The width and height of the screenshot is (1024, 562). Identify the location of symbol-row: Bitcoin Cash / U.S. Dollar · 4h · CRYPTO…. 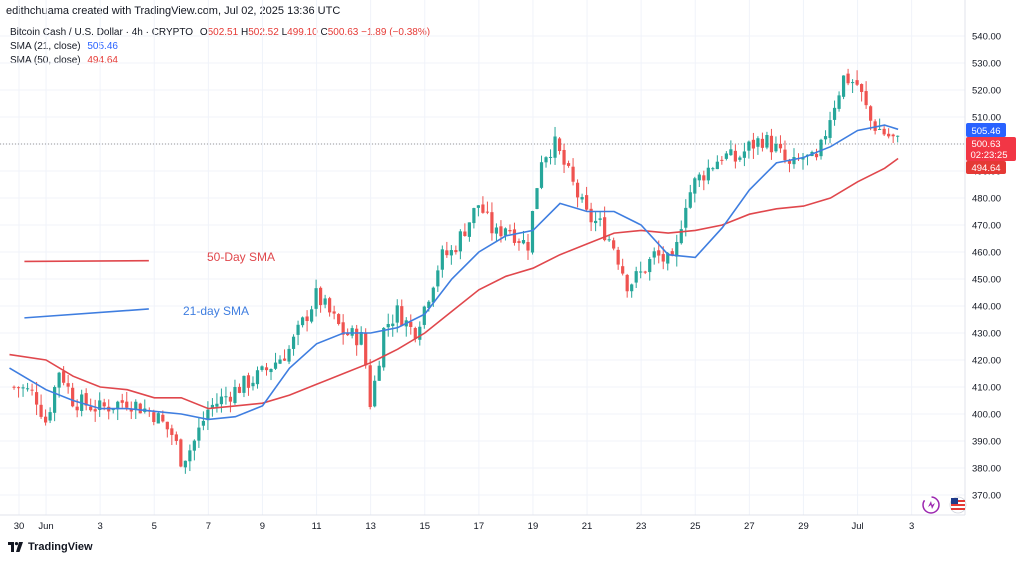
(220, 33).